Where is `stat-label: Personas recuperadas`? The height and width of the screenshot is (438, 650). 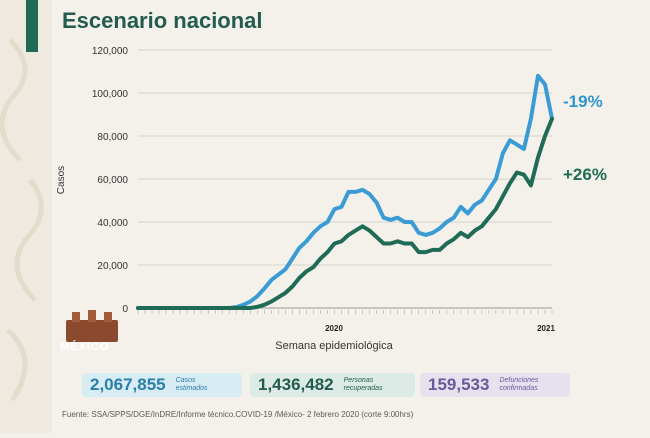 stat-label: Personas recuperadas is located at coordinates (363, 384).